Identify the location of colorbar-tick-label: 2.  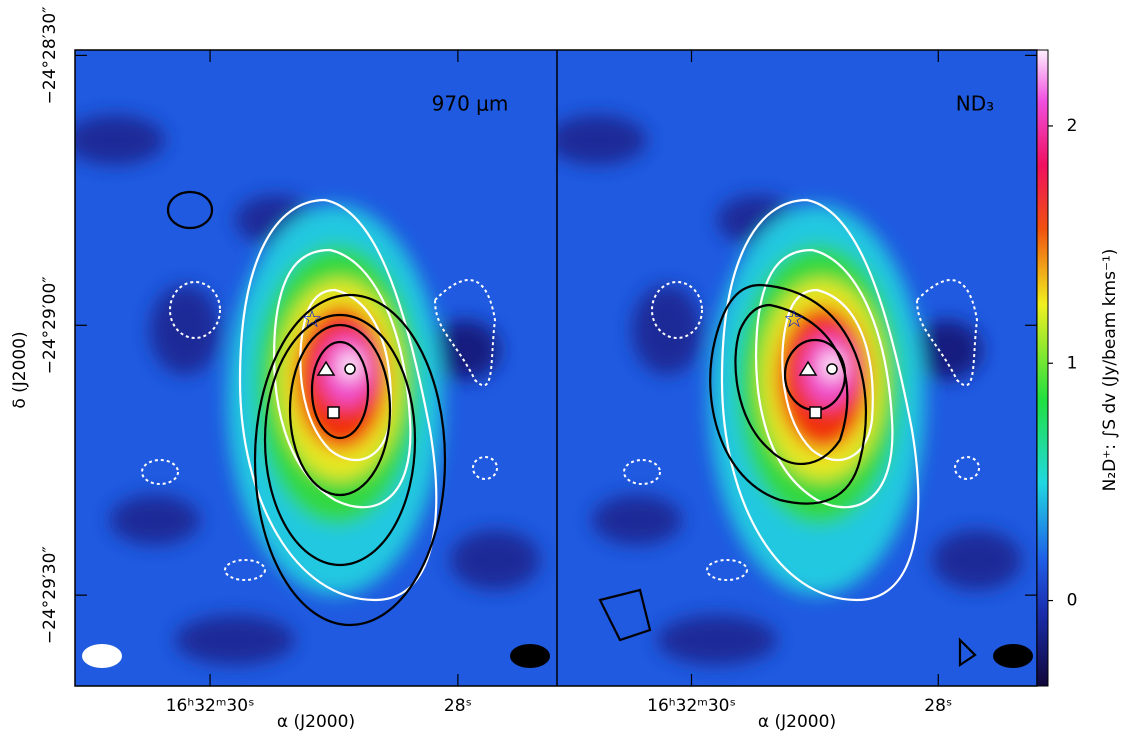
(1072, 126).